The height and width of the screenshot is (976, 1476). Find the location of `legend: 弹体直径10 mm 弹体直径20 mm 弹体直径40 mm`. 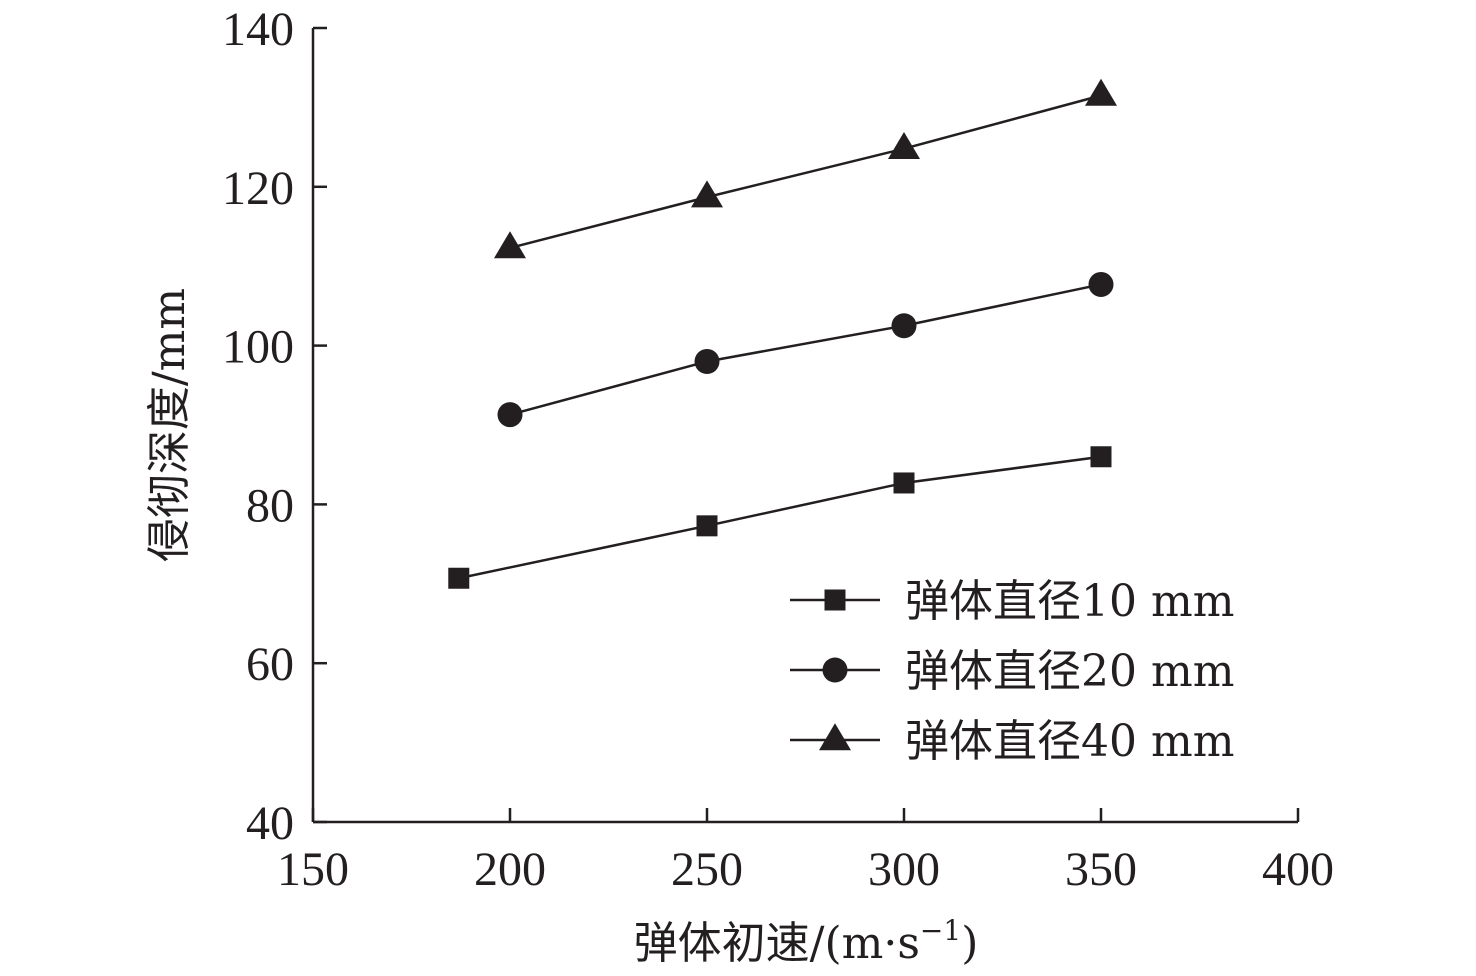

legend: 弹体直径10 mm 弹体直径20 mm 弹体直径40 mm is located at coordinates (1012, 671).